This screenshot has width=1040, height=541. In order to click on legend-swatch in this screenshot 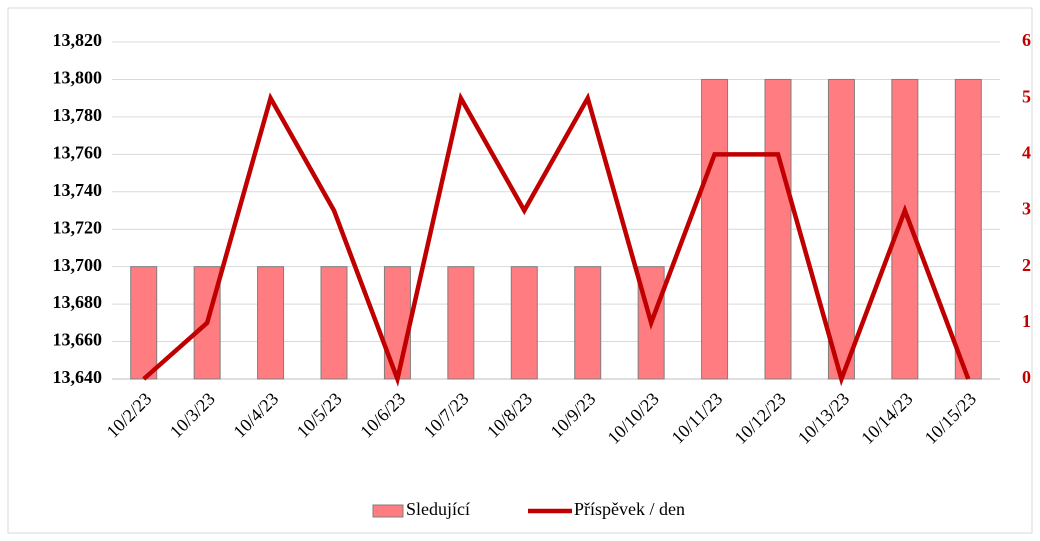, I will do `click(388, 511)`.